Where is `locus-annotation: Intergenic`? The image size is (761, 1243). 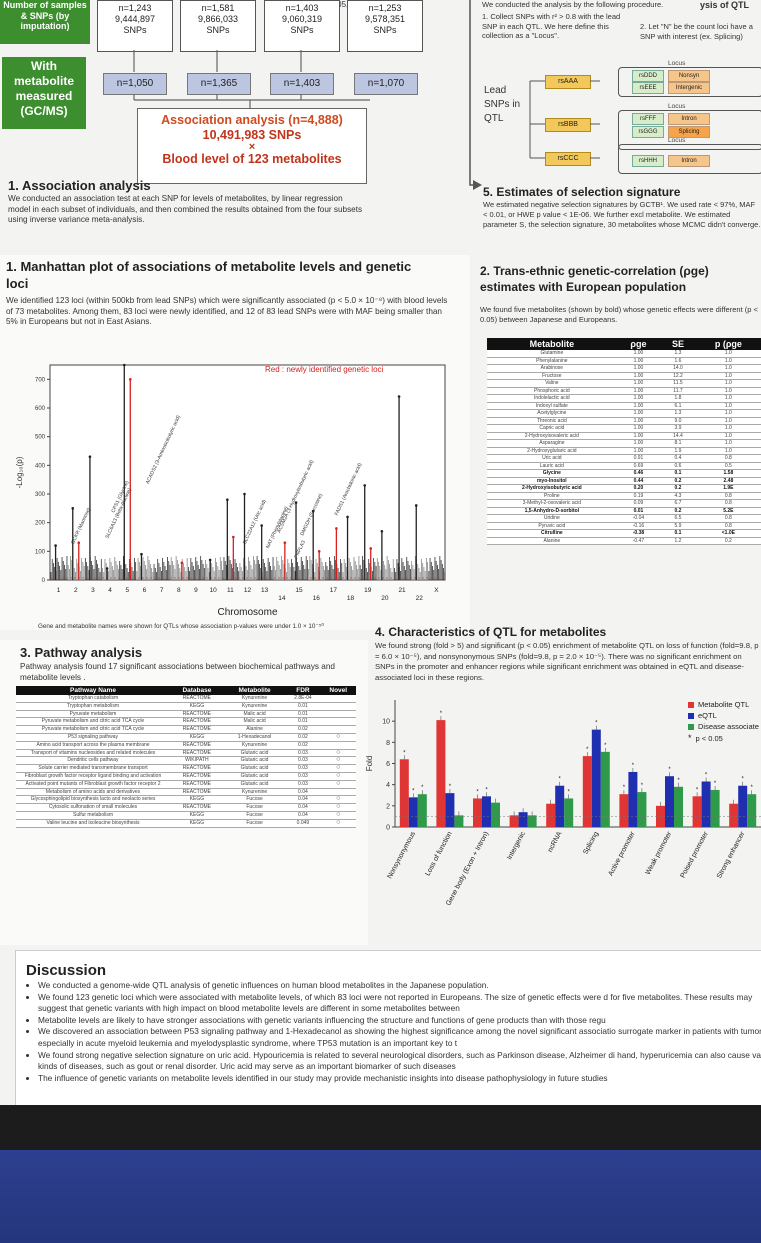 locus-annotation: Intergenic is located at coordinates (689, 88).